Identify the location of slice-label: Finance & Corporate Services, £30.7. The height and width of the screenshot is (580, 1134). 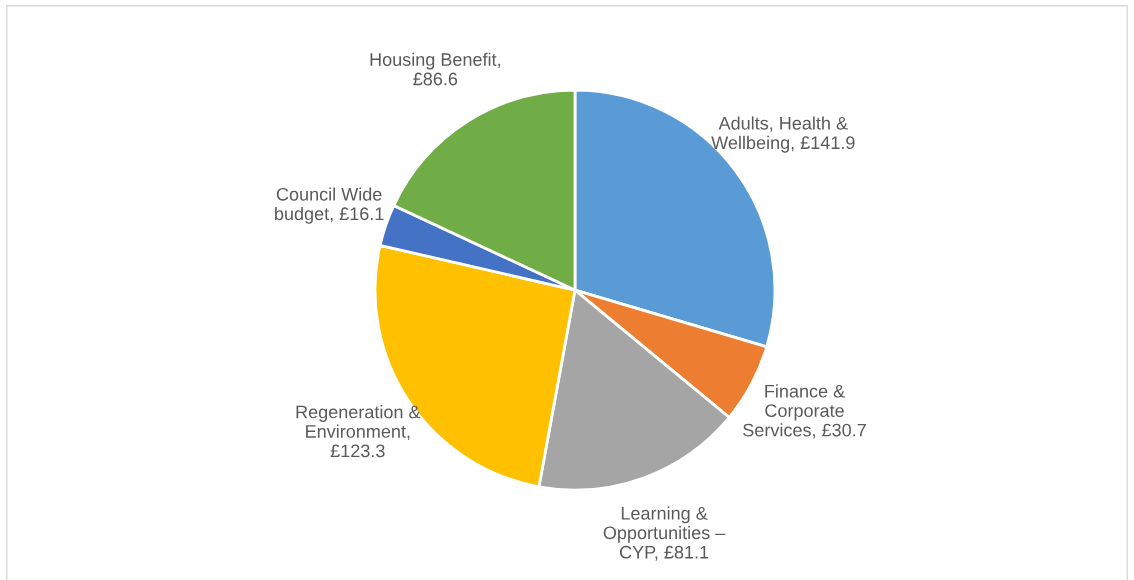
(804, 411).